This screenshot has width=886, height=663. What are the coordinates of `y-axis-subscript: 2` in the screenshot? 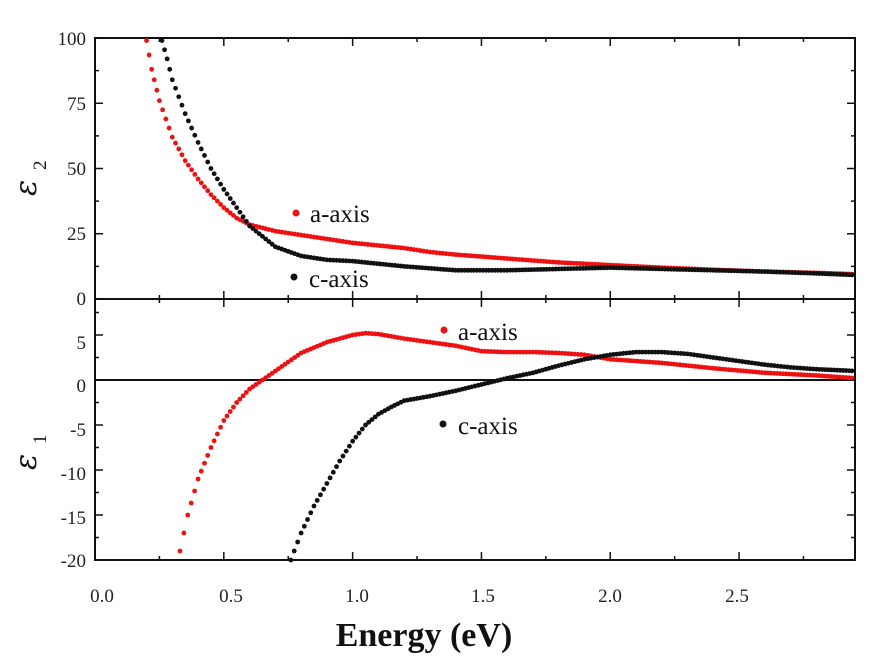 It's located at (40, 166).